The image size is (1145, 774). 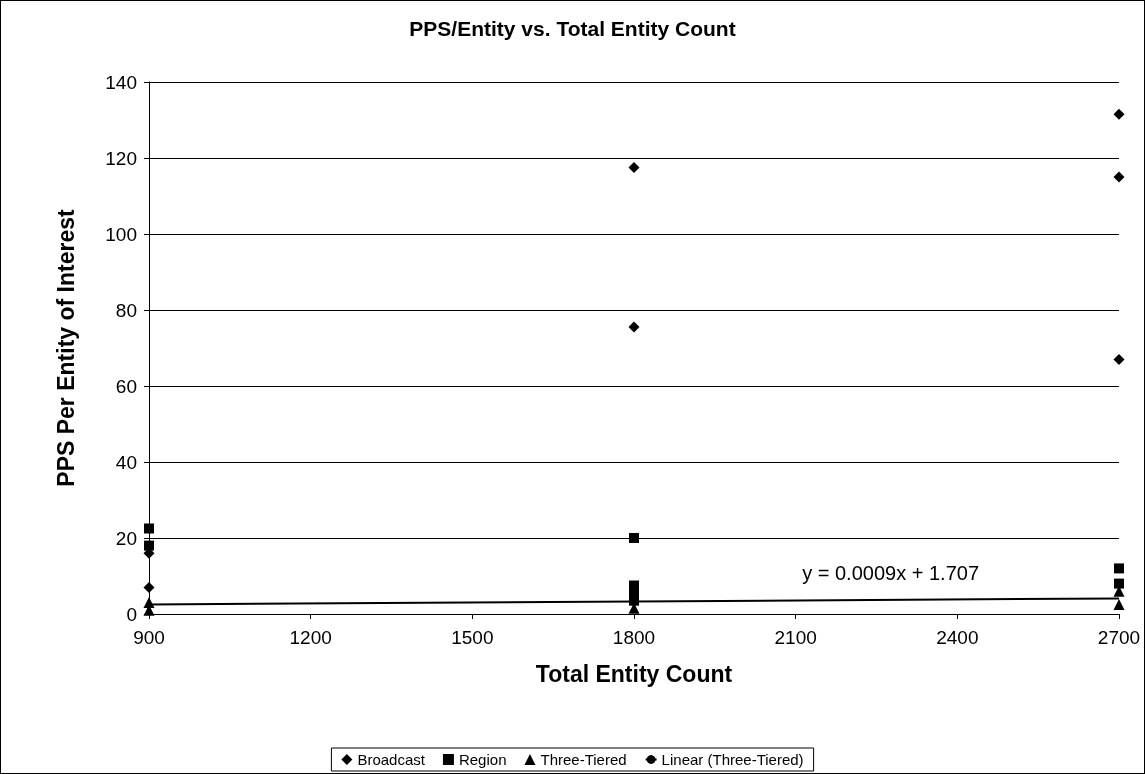 What do you see at coordinates (957, 637) in the screenshot?
I see `x-tick-label: 2400` at bounding box center [957, 637].